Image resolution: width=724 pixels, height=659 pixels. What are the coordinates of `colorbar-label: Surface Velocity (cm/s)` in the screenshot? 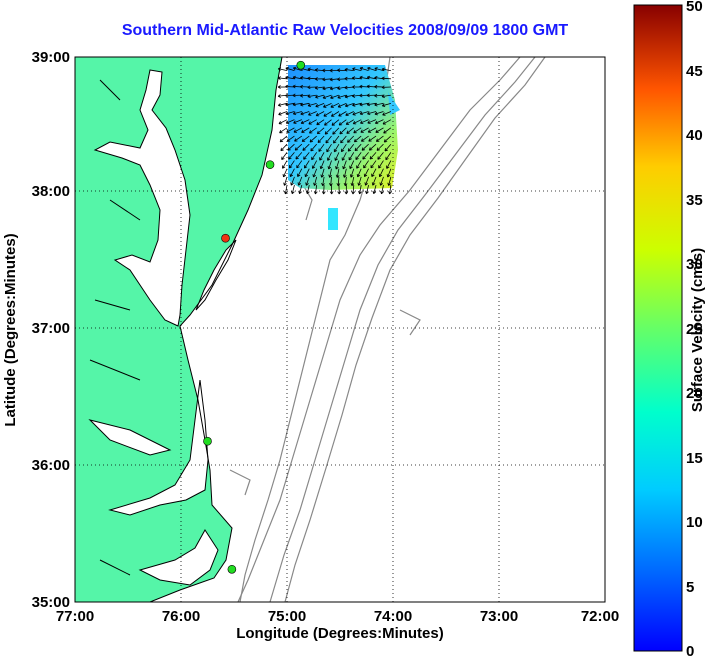 It's located at (697, 330).